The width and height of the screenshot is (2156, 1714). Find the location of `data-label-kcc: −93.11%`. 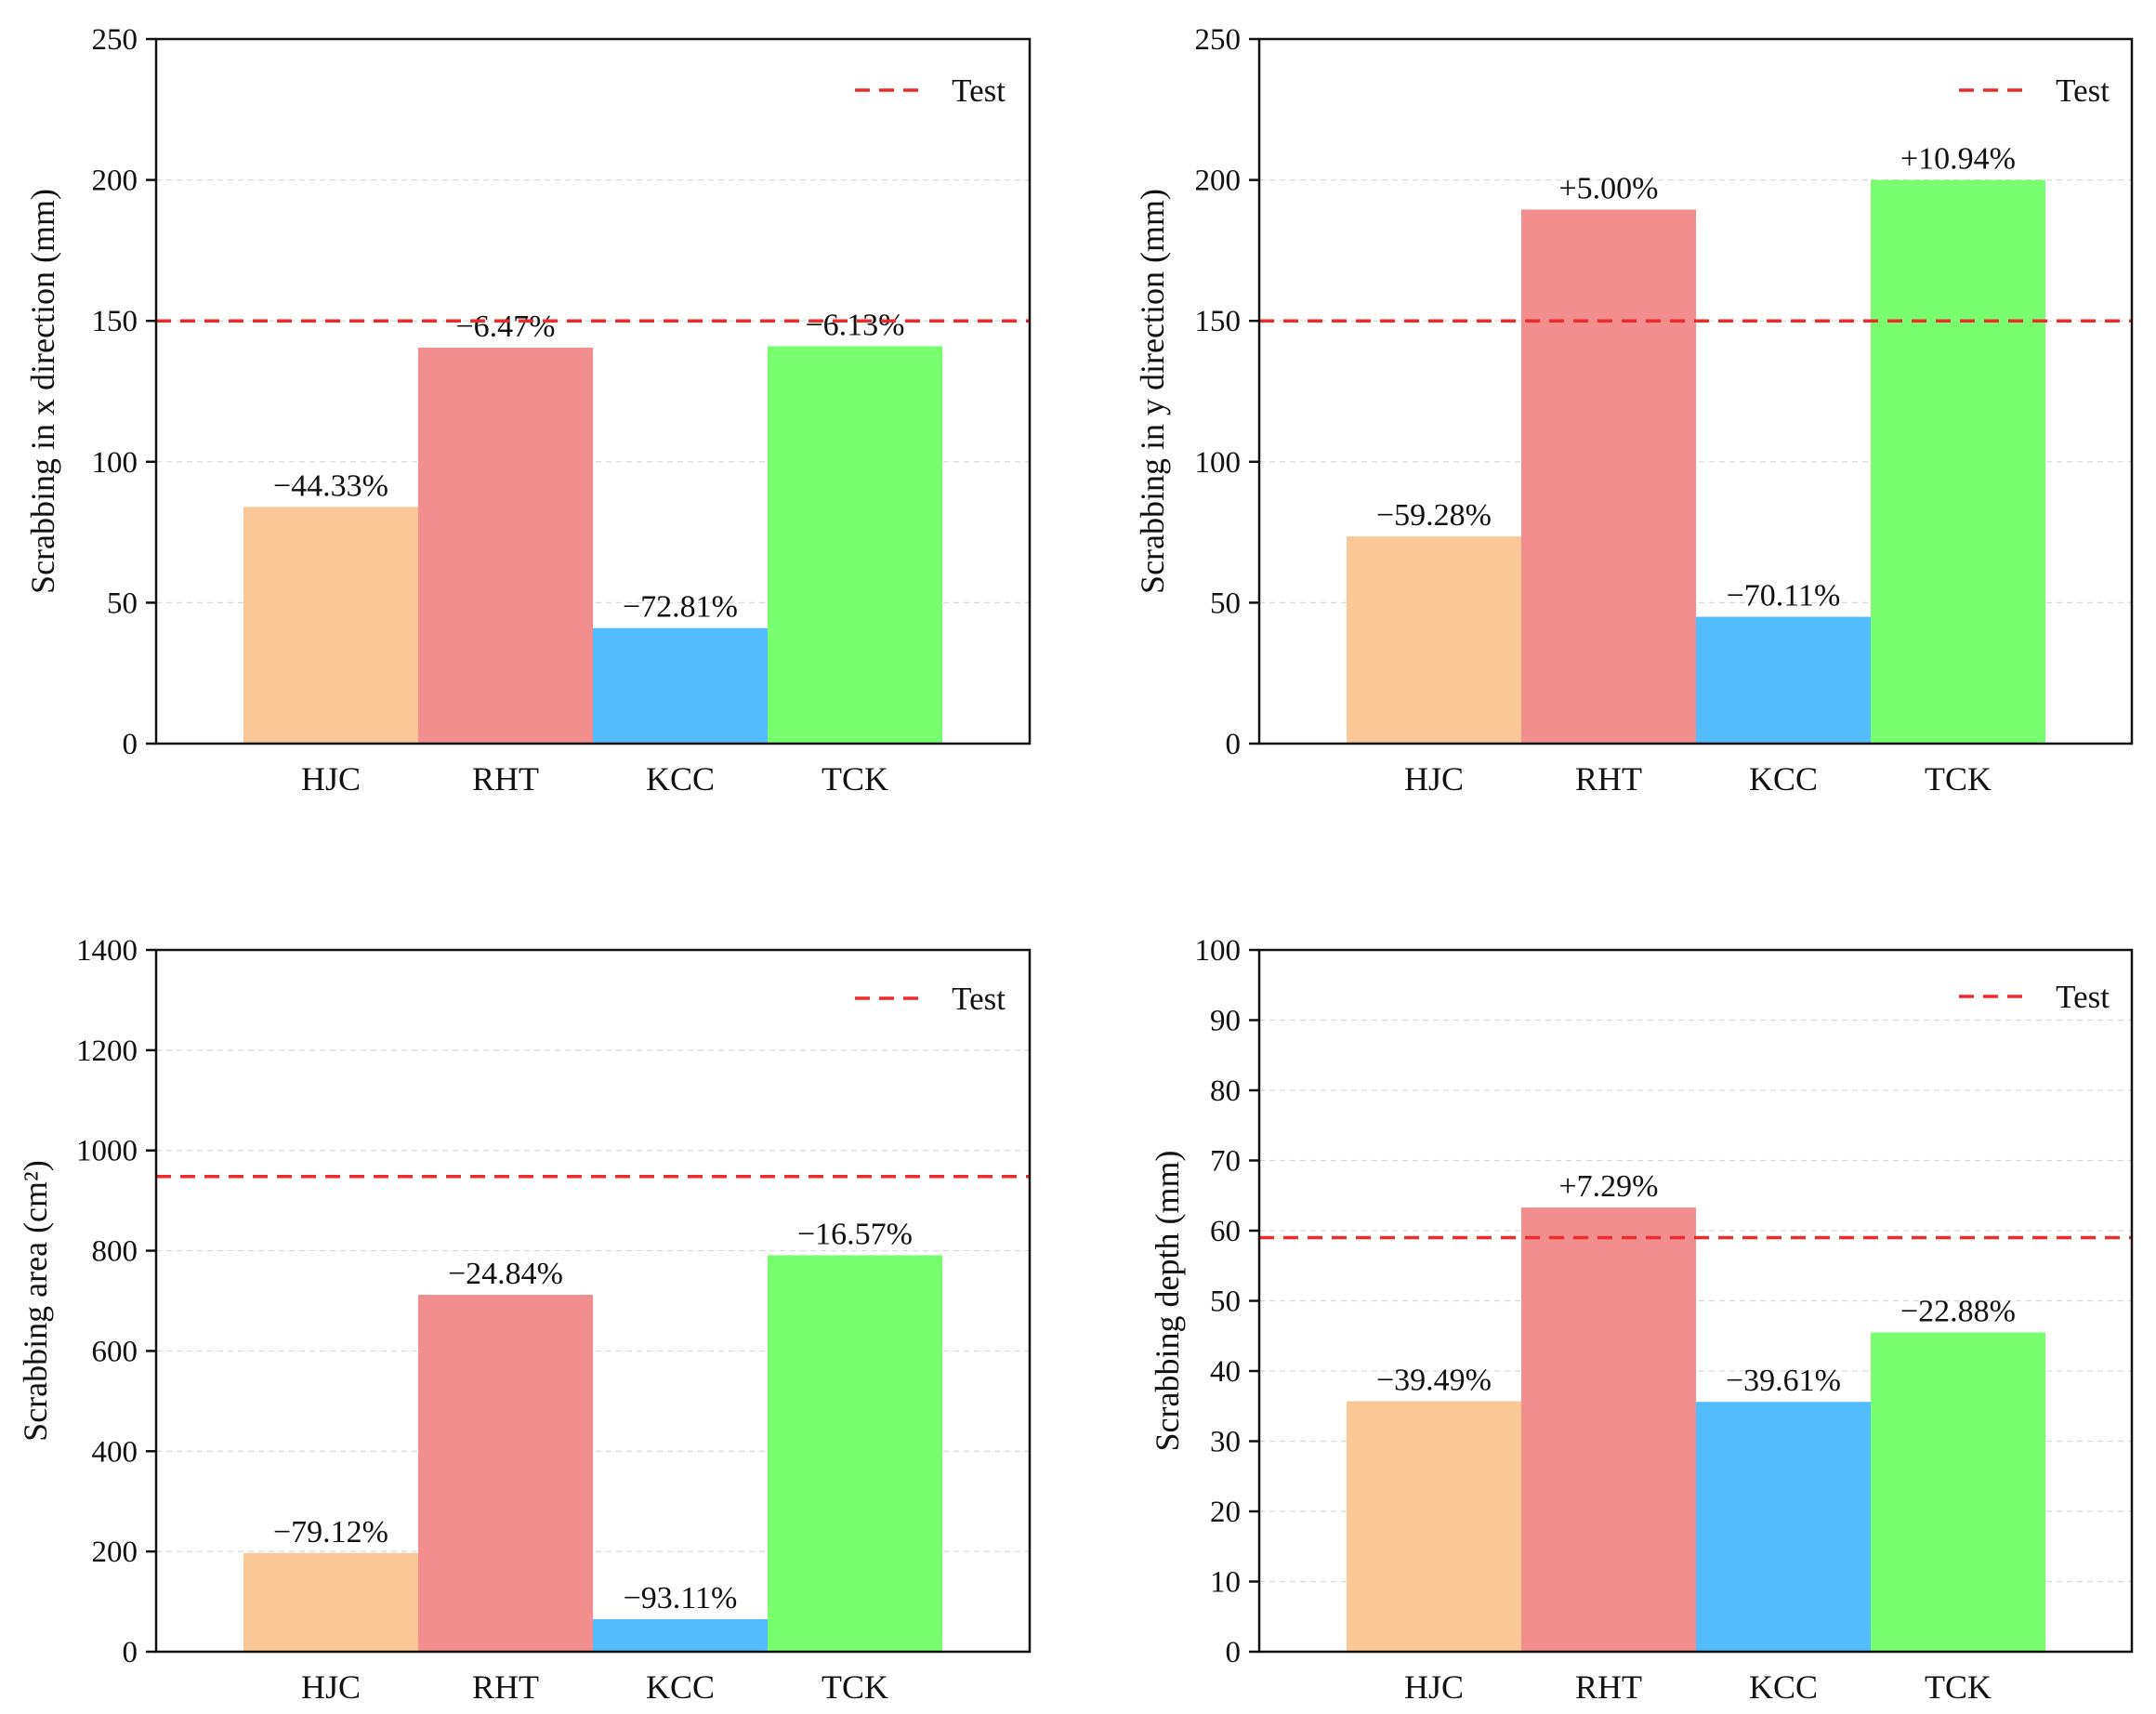

data-label-kcc: −93.11% is located at coordinates (681, 1598).